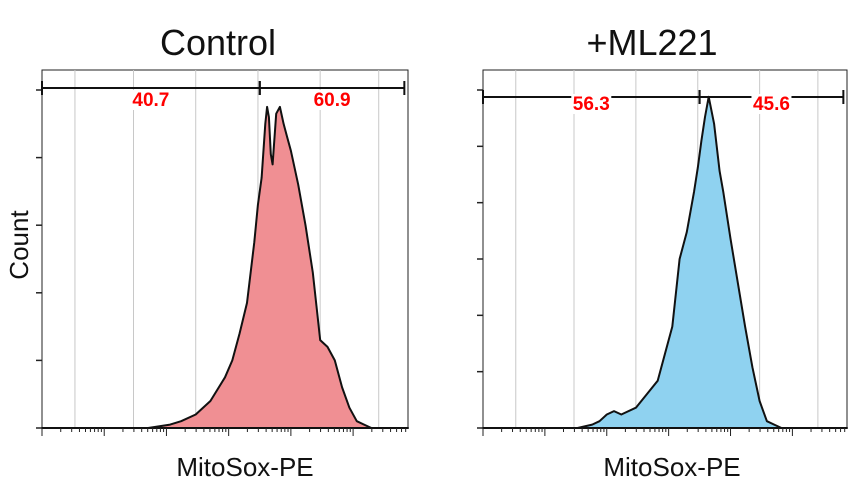 Image resolution: width=865 pixels, height=498 pixels. Describe the element at coordinates (218, 42) in the screenshot. I see `panel-title-control: Control` at that location.